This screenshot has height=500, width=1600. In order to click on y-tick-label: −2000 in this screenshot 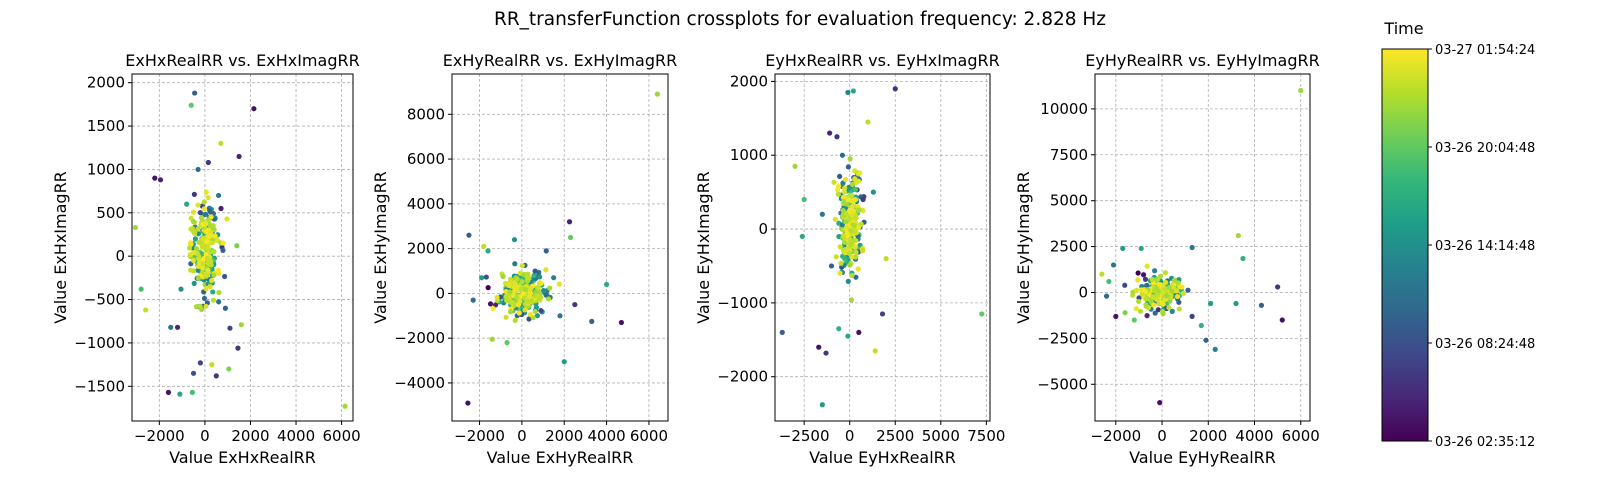, I will do `click(742, 377)`.